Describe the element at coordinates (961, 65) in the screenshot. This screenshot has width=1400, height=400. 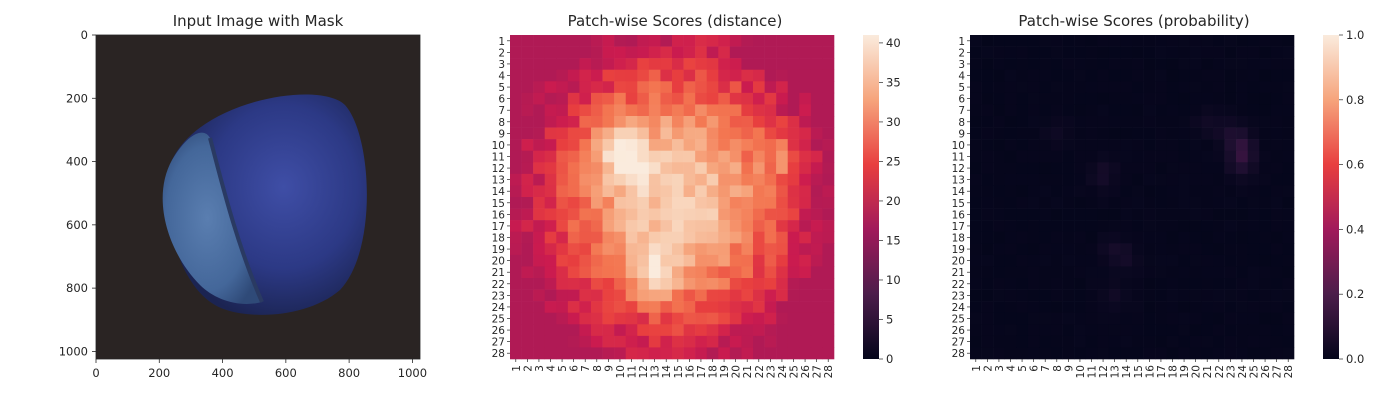
I see `row-label: 3` at that location.